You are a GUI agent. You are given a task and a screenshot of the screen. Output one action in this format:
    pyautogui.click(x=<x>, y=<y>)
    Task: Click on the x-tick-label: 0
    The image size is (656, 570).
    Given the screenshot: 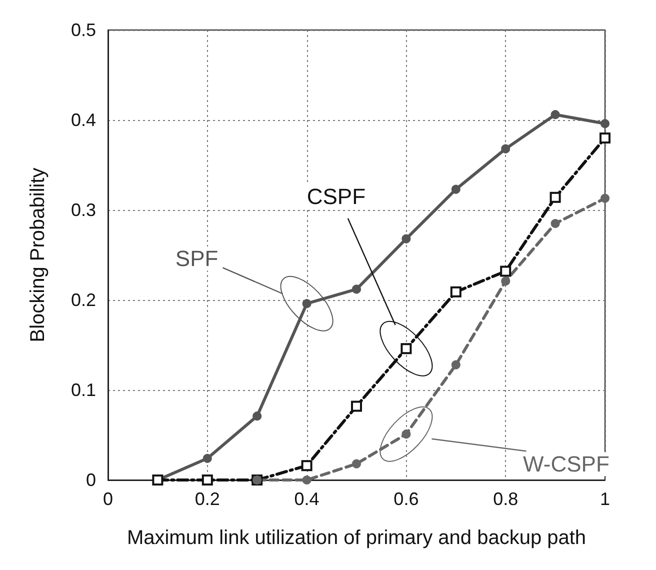 What is the action you would take?
    pyautogui.click(x=108, y=499)
    